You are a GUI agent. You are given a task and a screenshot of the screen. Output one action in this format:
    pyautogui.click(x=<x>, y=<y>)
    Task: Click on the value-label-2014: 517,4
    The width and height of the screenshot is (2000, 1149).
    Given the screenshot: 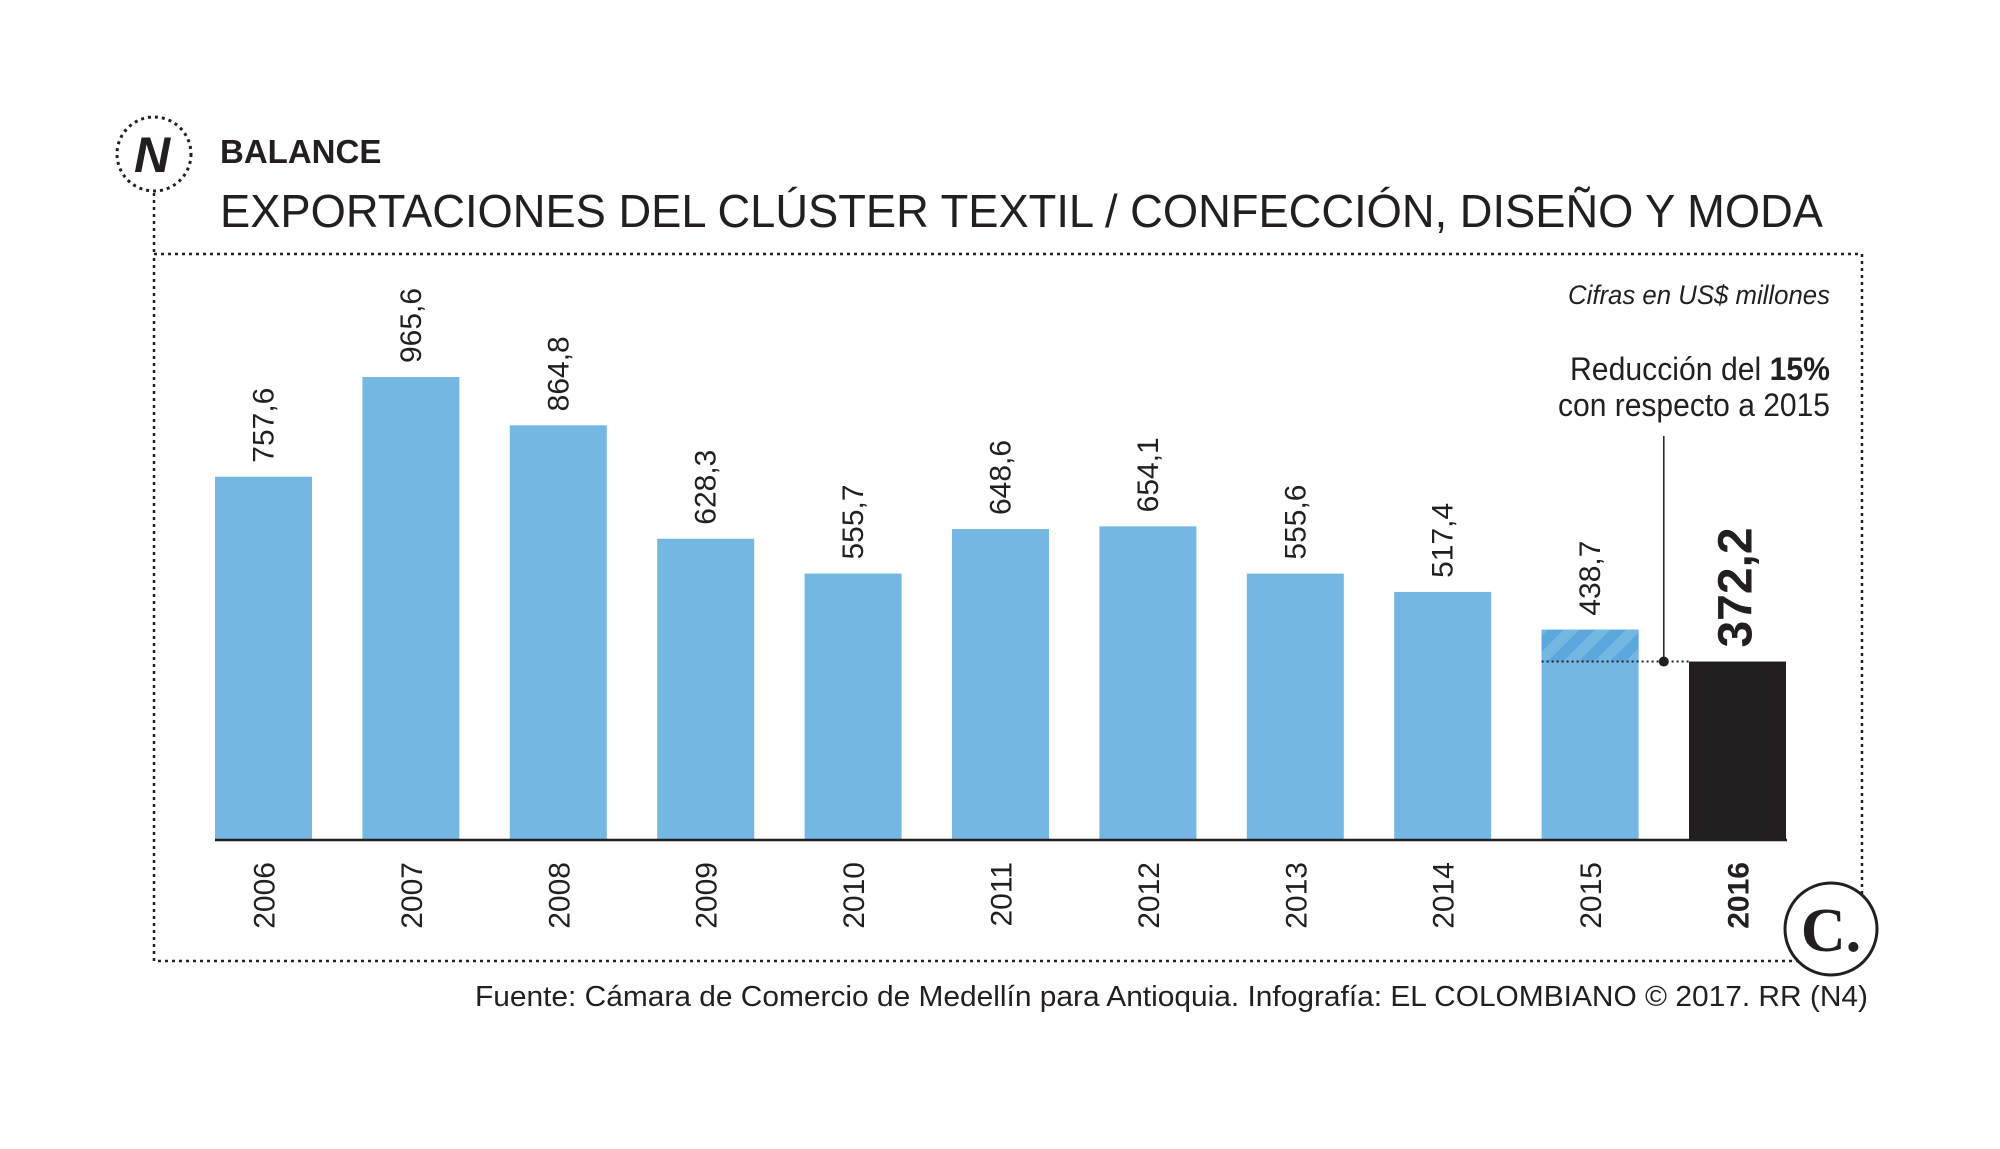 What is the action you would take?
    pyautogui.click(x=1443, y=540)
    